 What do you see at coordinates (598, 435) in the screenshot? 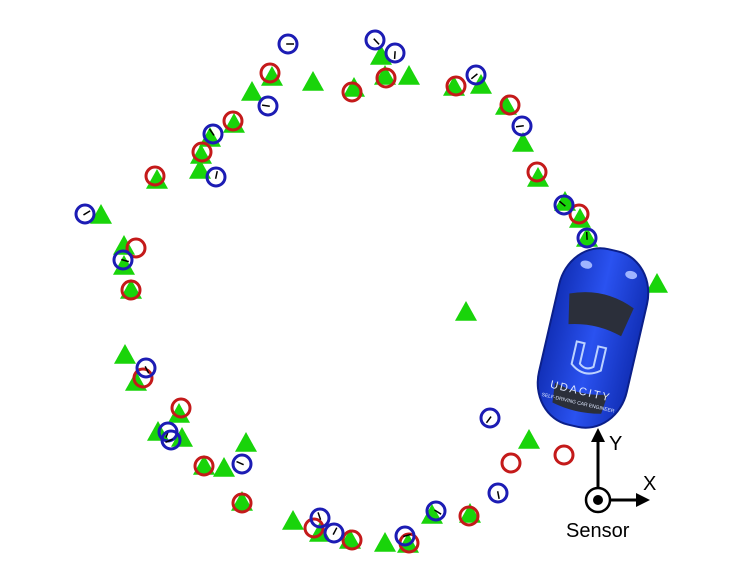
I see `y-axis-arrowhead-icon` at bounding box center [598, 435].